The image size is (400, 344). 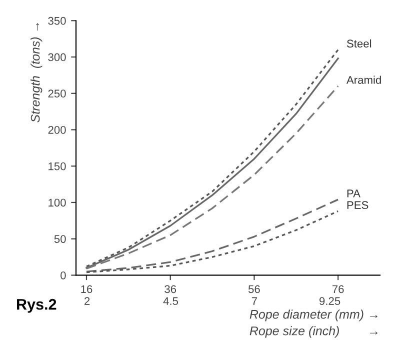 What do you see at coordinates (357, 205) in the screenshot?
I see `series-label: PES` at bounding box center [357, 205].